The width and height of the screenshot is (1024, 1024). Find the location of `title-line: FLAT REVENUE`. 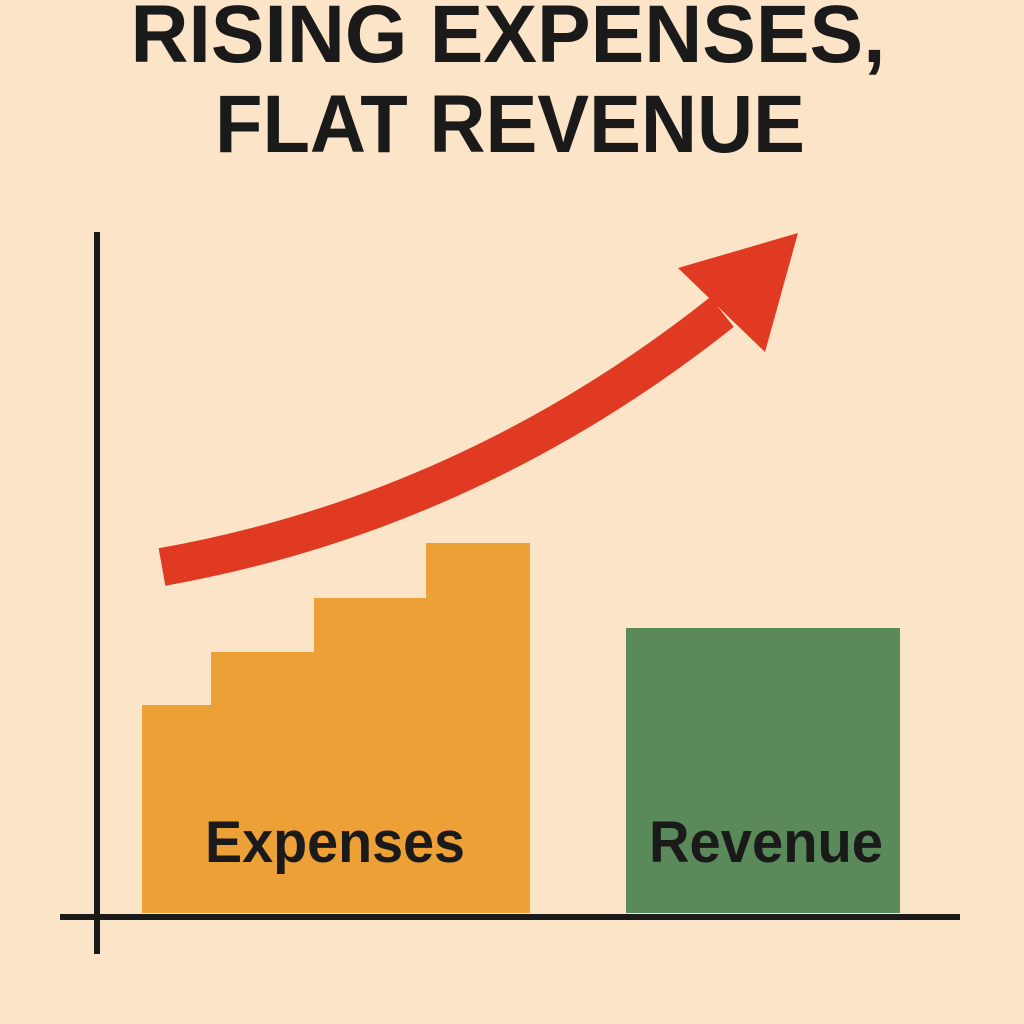

title-line: FLAT REVENUE is located at coordinates (510, 124).